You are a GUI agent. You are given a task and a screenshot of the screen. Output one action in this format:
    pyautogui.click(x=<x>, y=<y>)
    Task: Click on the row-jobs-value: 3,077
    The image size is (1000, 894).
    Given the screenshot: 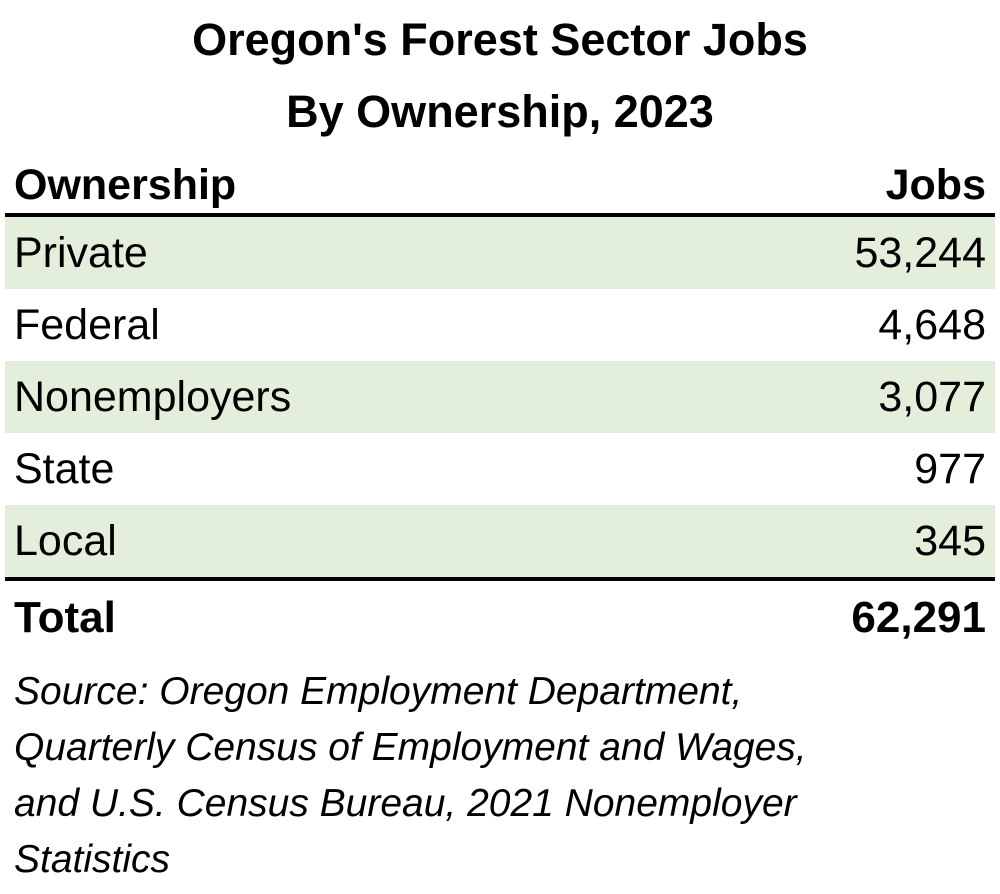 What is the action you would take?
    pyautogui.click(x=932, y=397)
    